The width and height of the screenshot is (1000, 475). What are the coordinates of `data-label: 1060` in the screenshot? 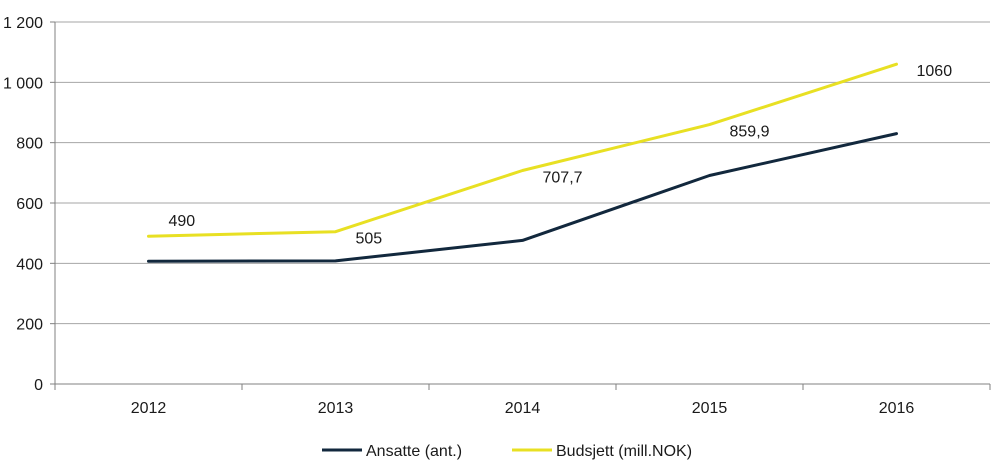 It's located at (935, 71).